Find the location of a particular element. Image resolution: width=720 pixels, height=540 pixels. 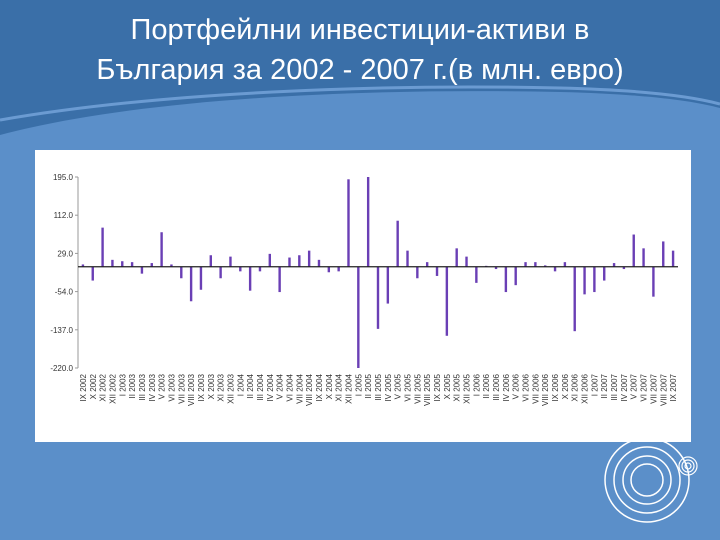

x-tick-label: VII 2004 is located at coordinates (299, 388).